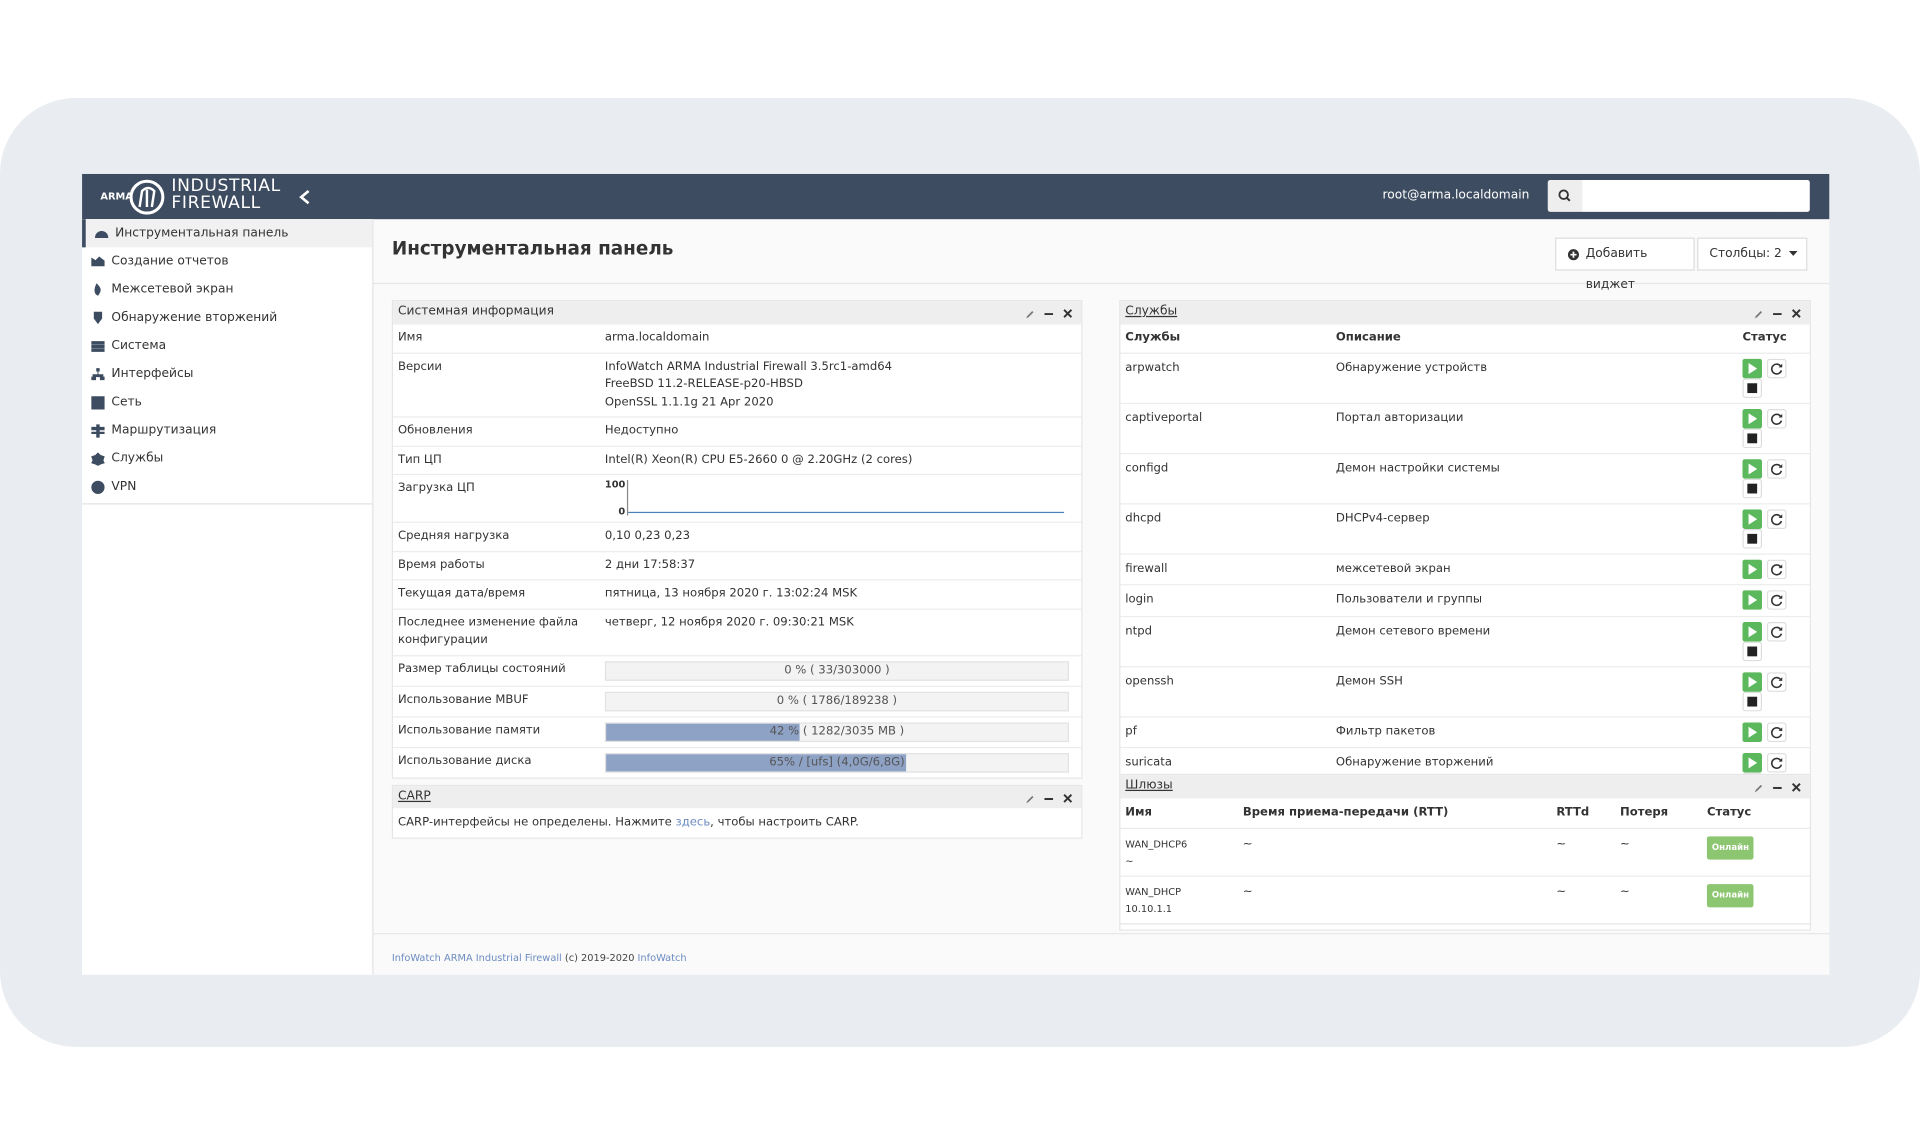 This screenshot has height=1146, width=1920. Describe the element at coordinates (227, 233) in the screenshot. I see `sidebar-item: Инструментальная панель` at that location.